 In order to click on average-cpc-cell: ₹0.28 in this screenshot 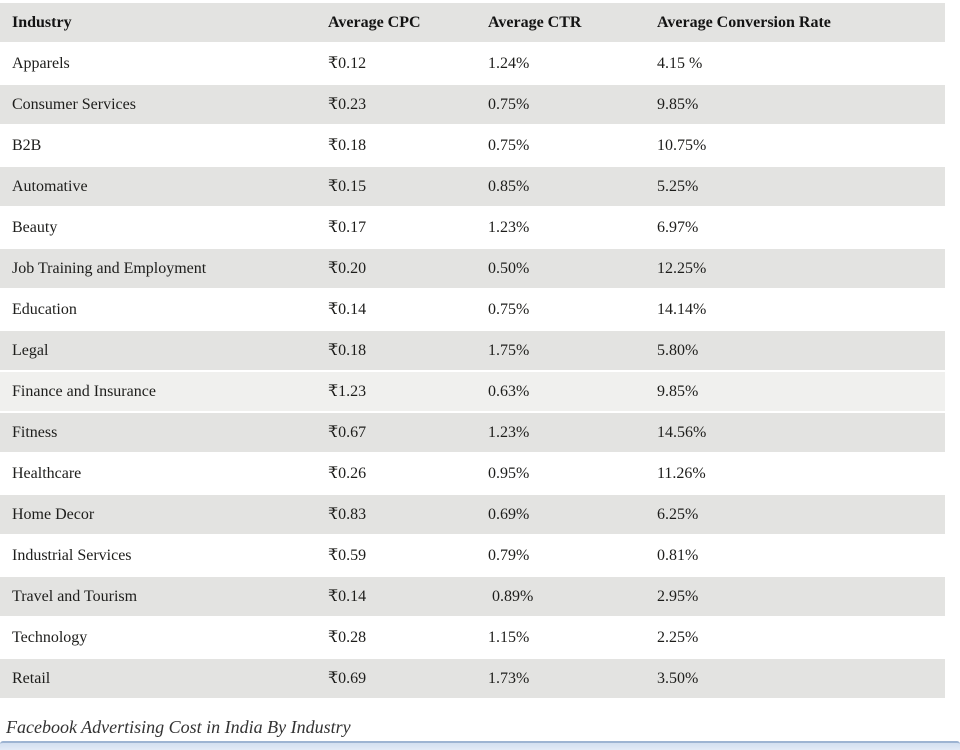, I will do `click(408, 638)`.